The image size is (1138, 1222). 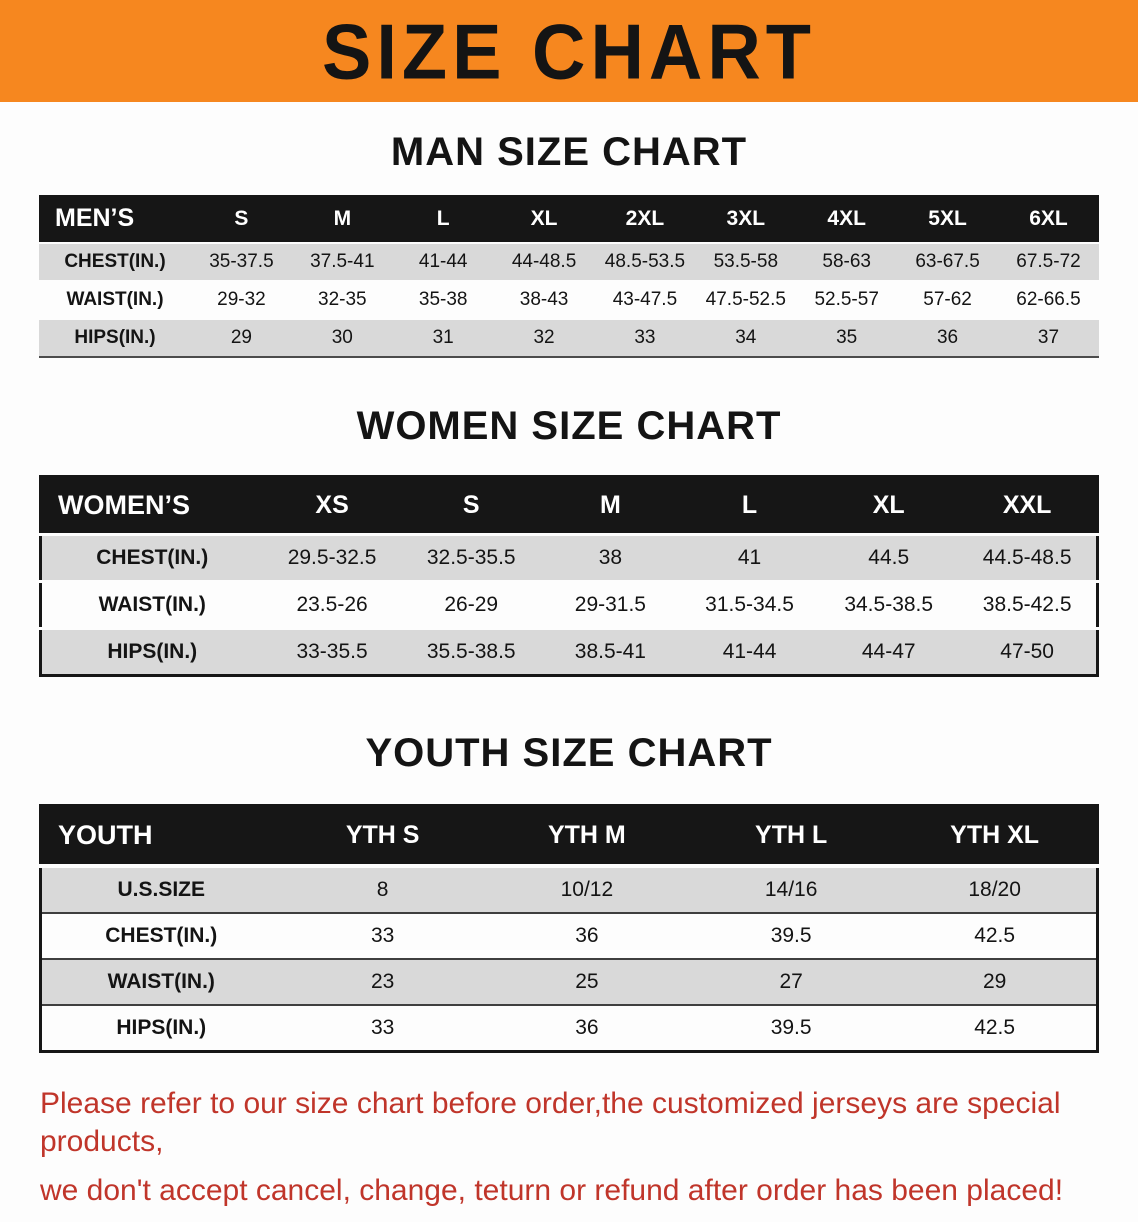 What do you see at coordinates (645, 261) in the screenshot?
I see `value-cell: 48.5-53.5` at bounding box center [645, 261].